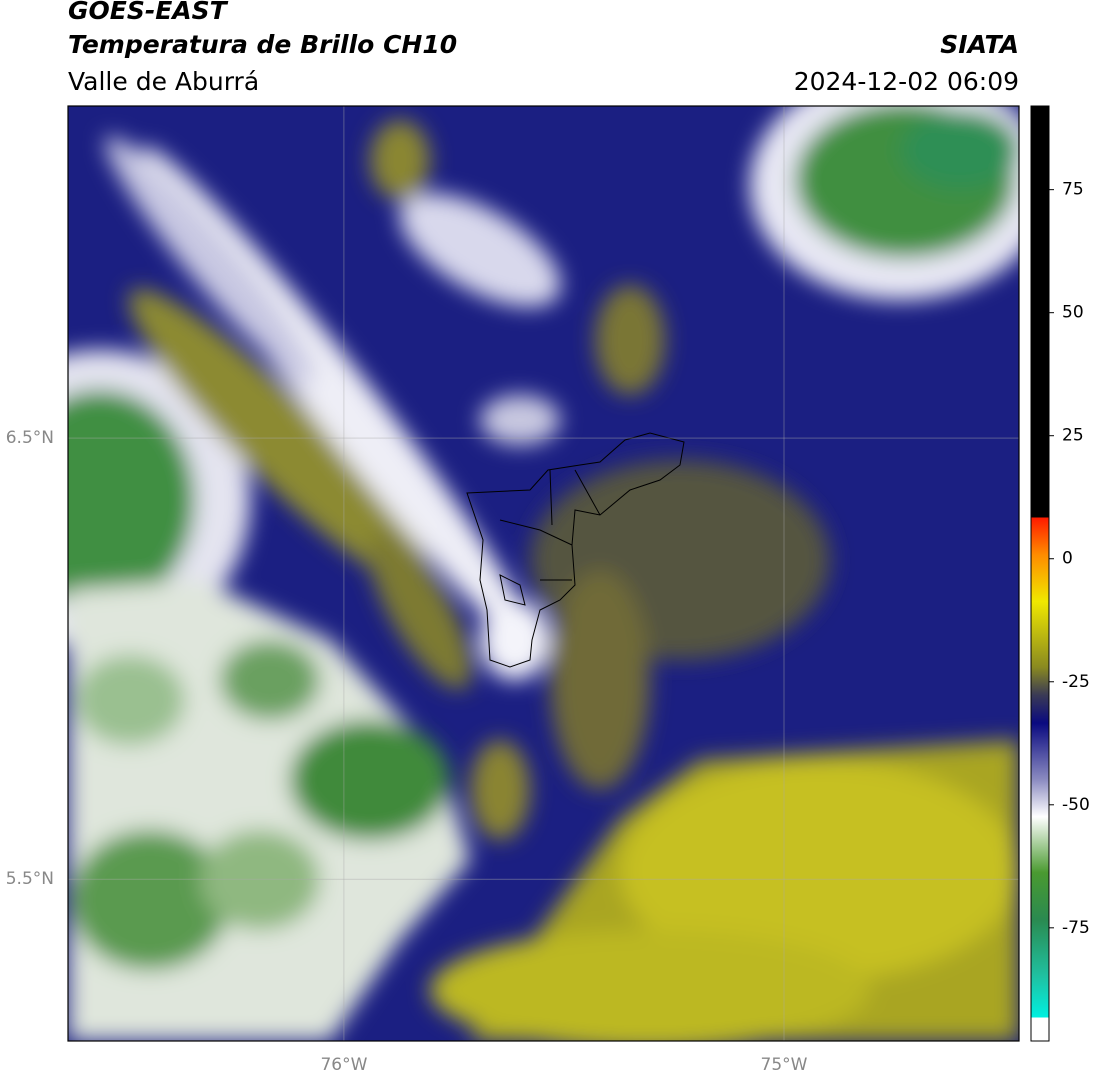 The height and width of the screenshot is (1078, 1094). Describe the element at coordinates (906, 81) in the screenshot. I see `timestamp: 2024-12-02 06:09` at that location.